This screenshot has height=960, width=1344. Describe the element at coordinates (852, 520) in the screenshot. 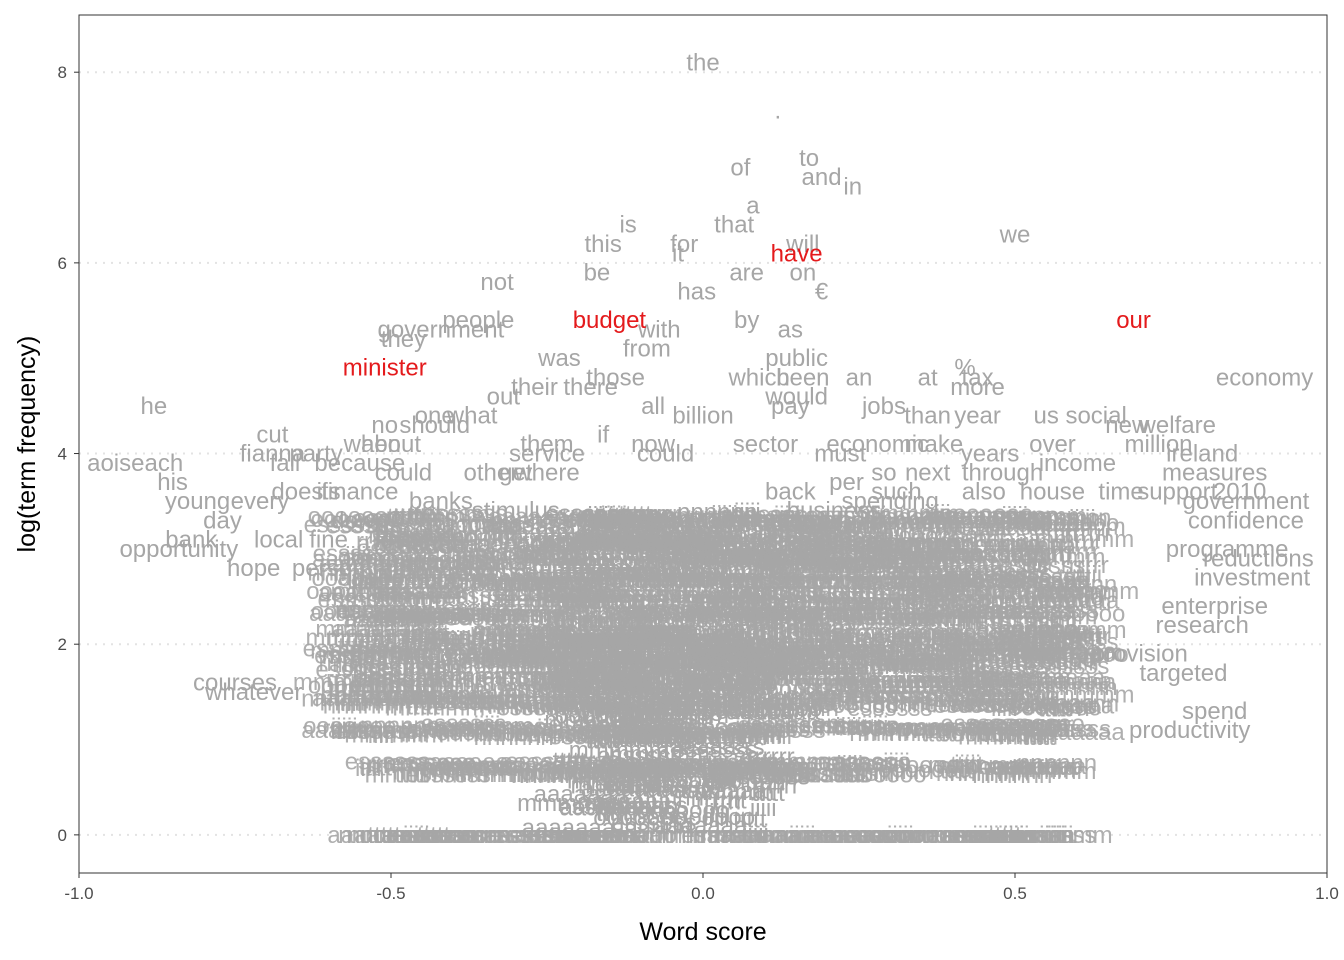

I see `word-point: labour` at that location.